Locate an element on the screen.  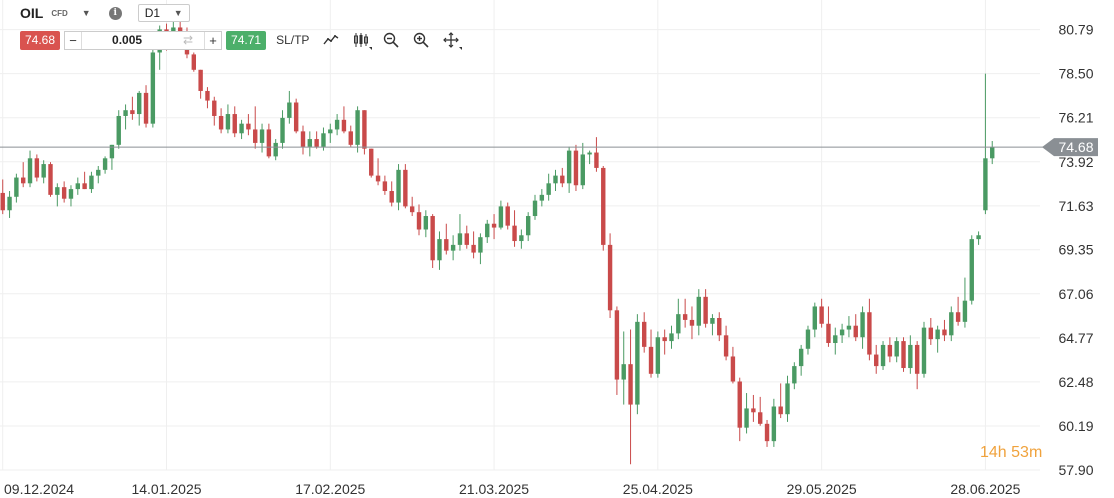
line-chart-icon is located at coordinates (331, 40).